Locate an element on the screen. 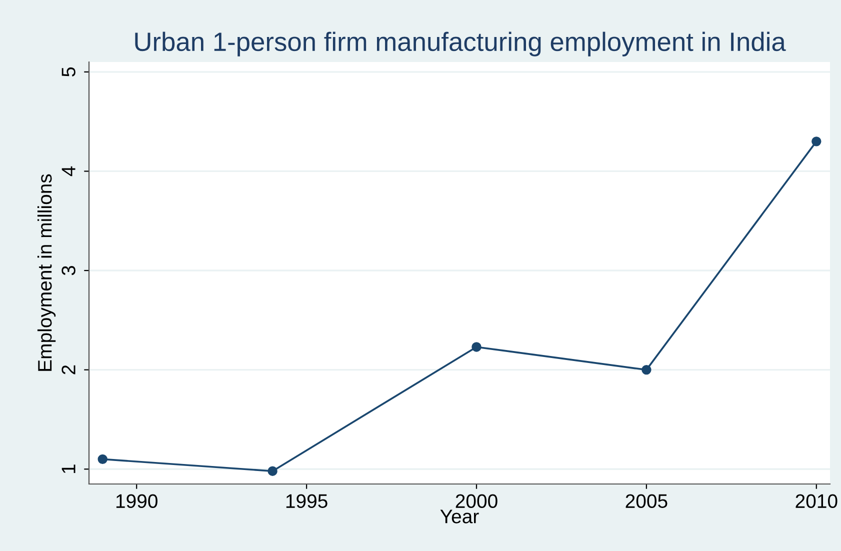 This screenshot has width=841, height=551. x-tick-label: 2005 is located at coordinates (647, 501).